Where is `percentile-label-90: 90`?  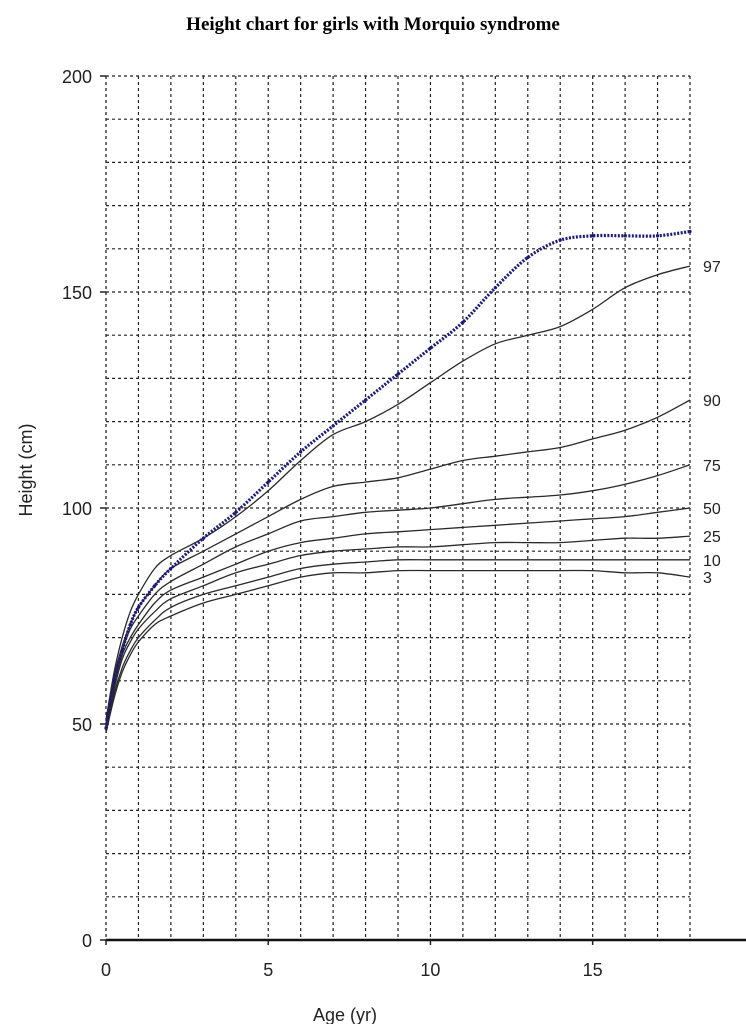 percentile-label-90: 90 is located at coordinates (712, 401).